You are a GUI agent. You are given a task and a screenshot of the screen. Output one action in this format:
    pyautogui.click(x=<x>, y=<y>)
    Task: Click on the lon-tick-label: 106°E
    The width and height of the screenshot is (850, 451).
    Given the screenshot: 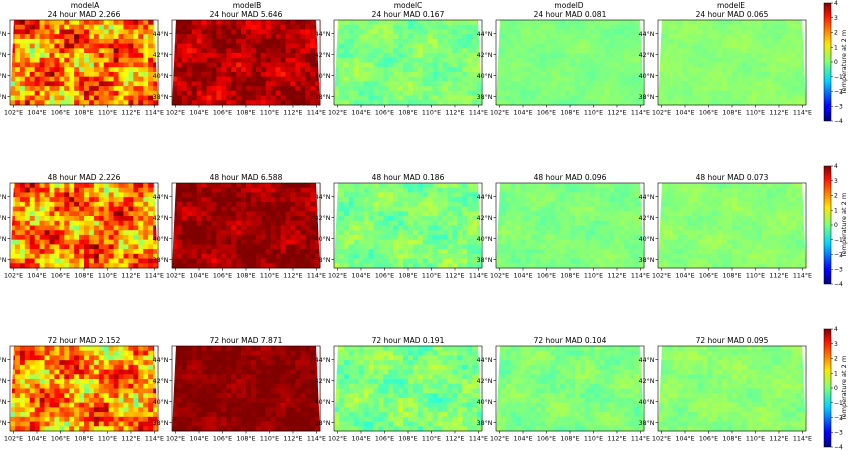 What is the action you would take?
    pyautogui.click(x=222, y=276)
    